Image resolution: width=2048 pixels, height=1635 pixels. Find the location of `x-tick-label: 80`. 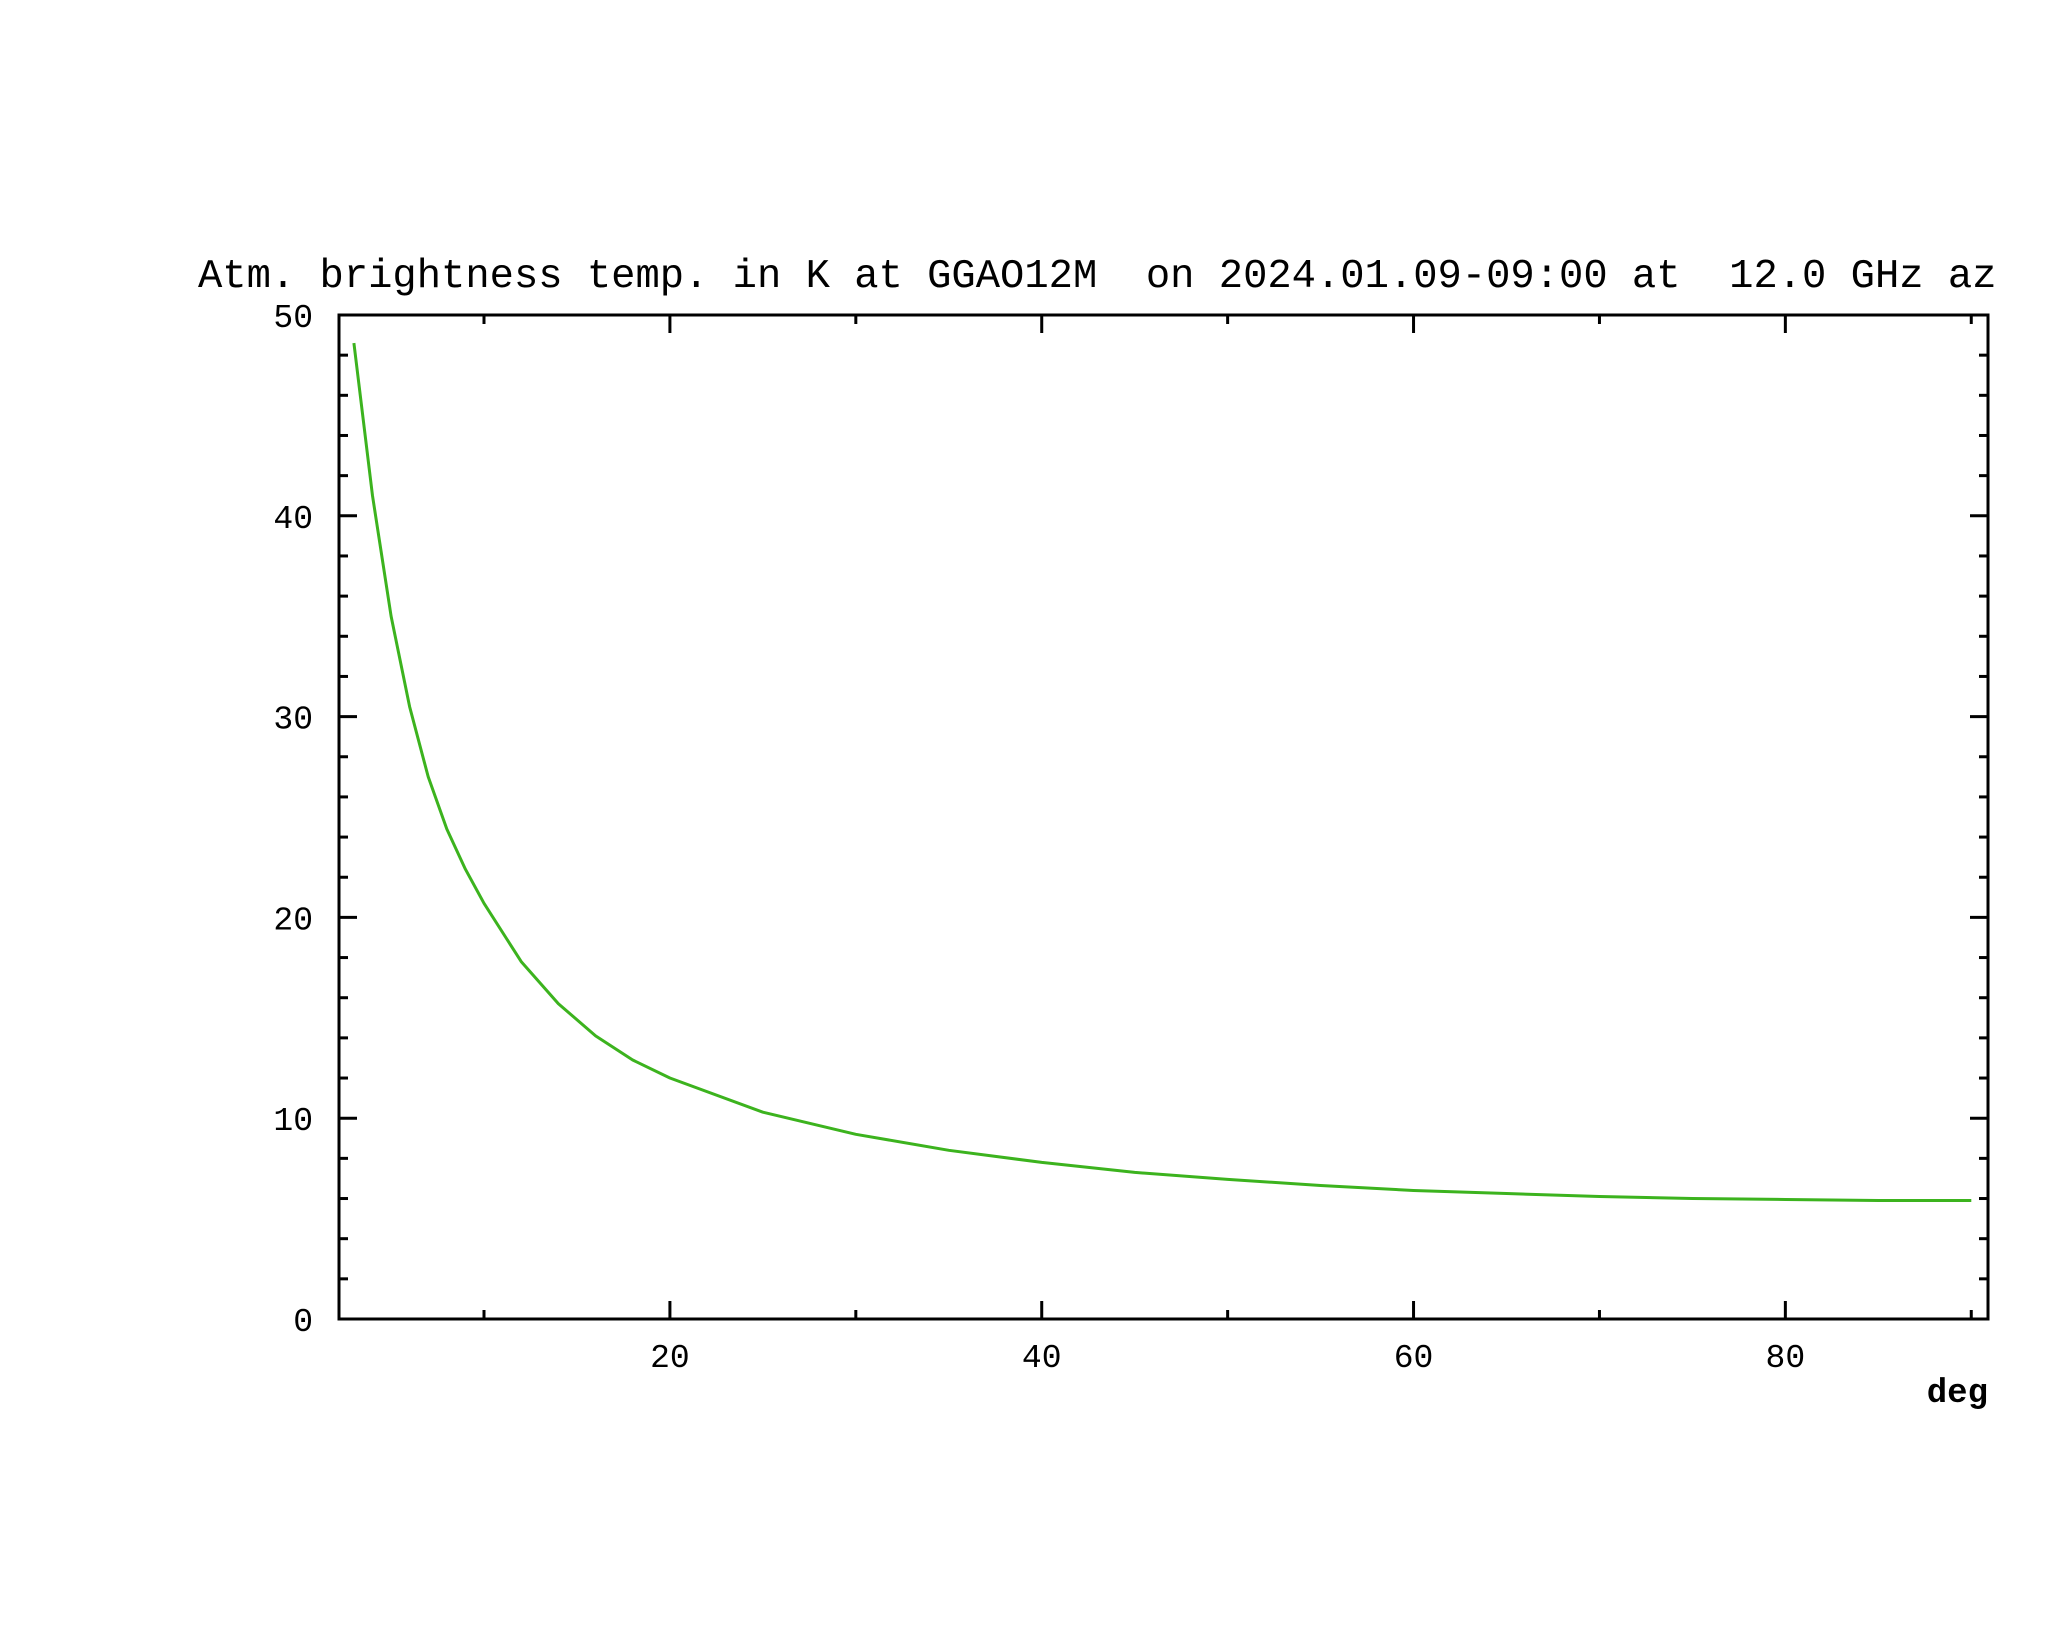

x-tick-label: 80 is located at coordinates (1786, 1358).